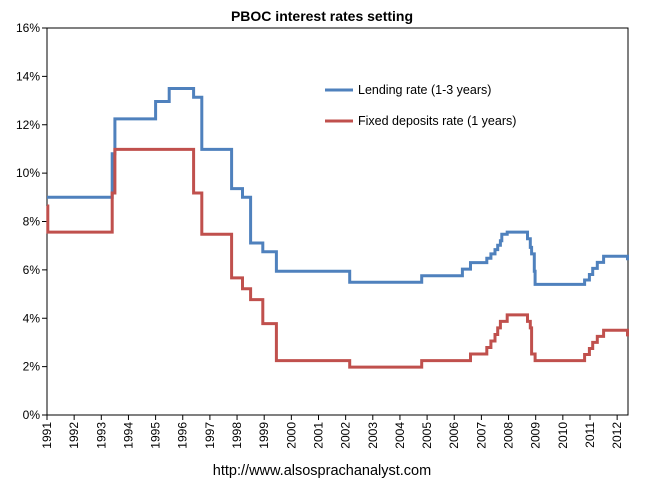  Describe the element at coordinates (454, 435) in the screenshot. I see `x-tick-label: 2006` at that location.